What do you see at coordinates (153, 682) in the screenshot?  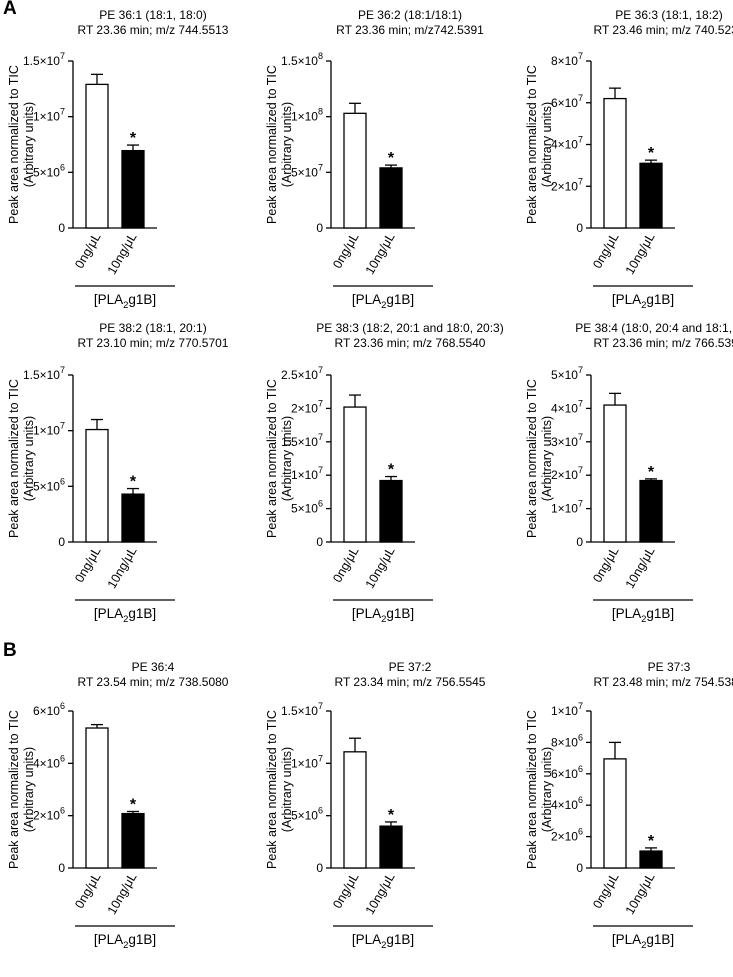 I see `chart-subtitle: RT 23.54 min; m/z 738.5080` at bounding box center [153, 682].